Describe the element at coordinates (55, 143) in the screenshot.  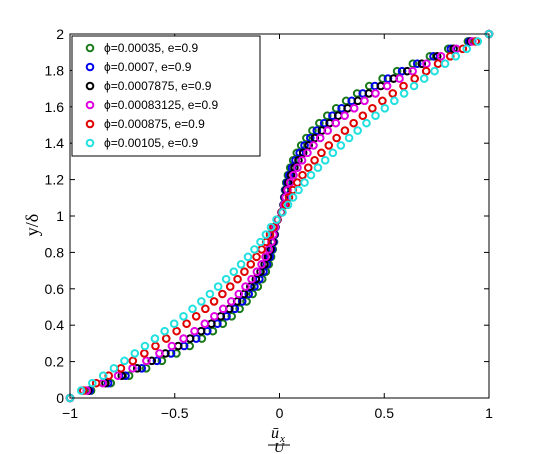
I see `y-tick-label: 1.4` at that location.